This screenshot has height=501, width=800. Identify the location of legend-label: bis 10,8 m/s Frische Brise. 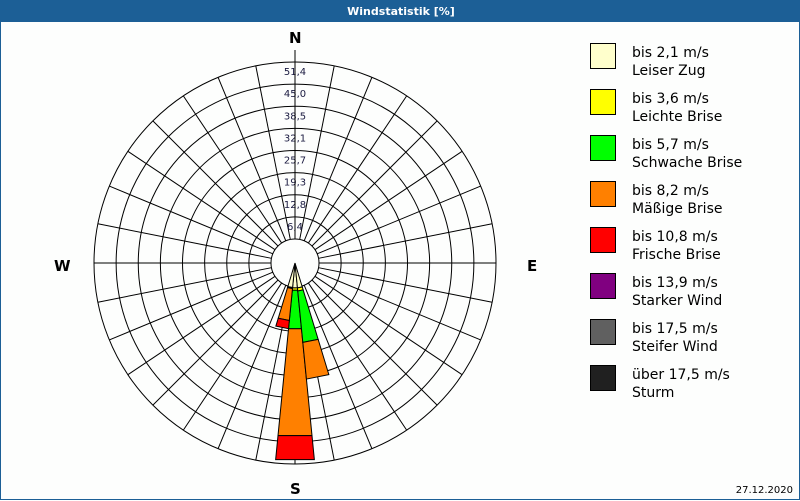
(676, 246).